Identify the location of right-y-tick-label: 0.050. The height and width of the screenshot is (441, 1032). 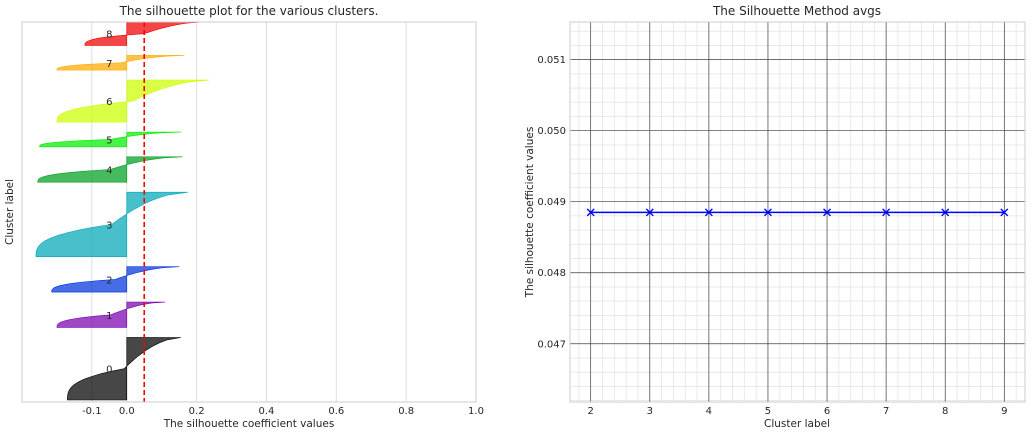
(551, 131).